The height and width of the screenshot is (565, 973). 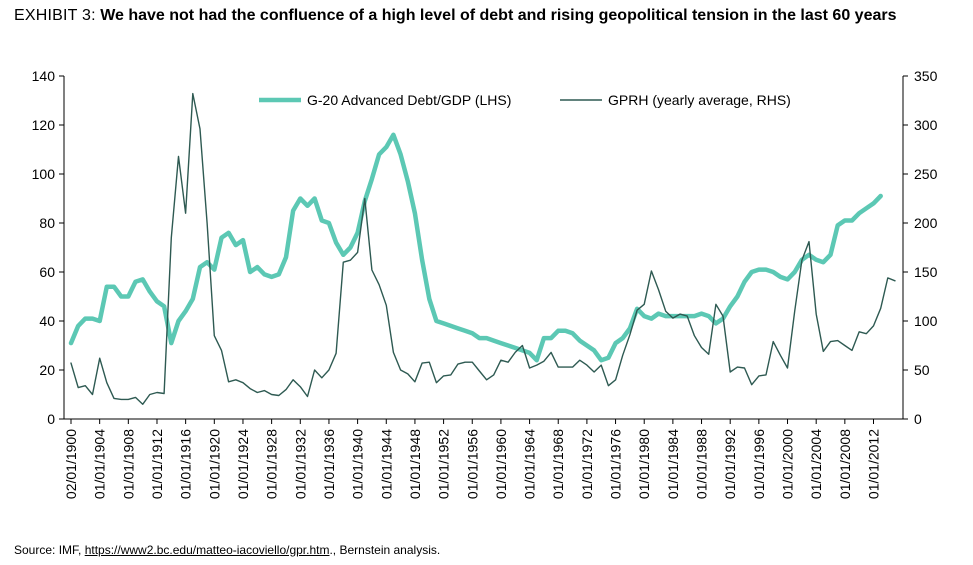 What do you see at coordinates (243, 464) in the screenshot?
I see `x-tick-label: 01/01/1924` at bounding box center [243, 464].